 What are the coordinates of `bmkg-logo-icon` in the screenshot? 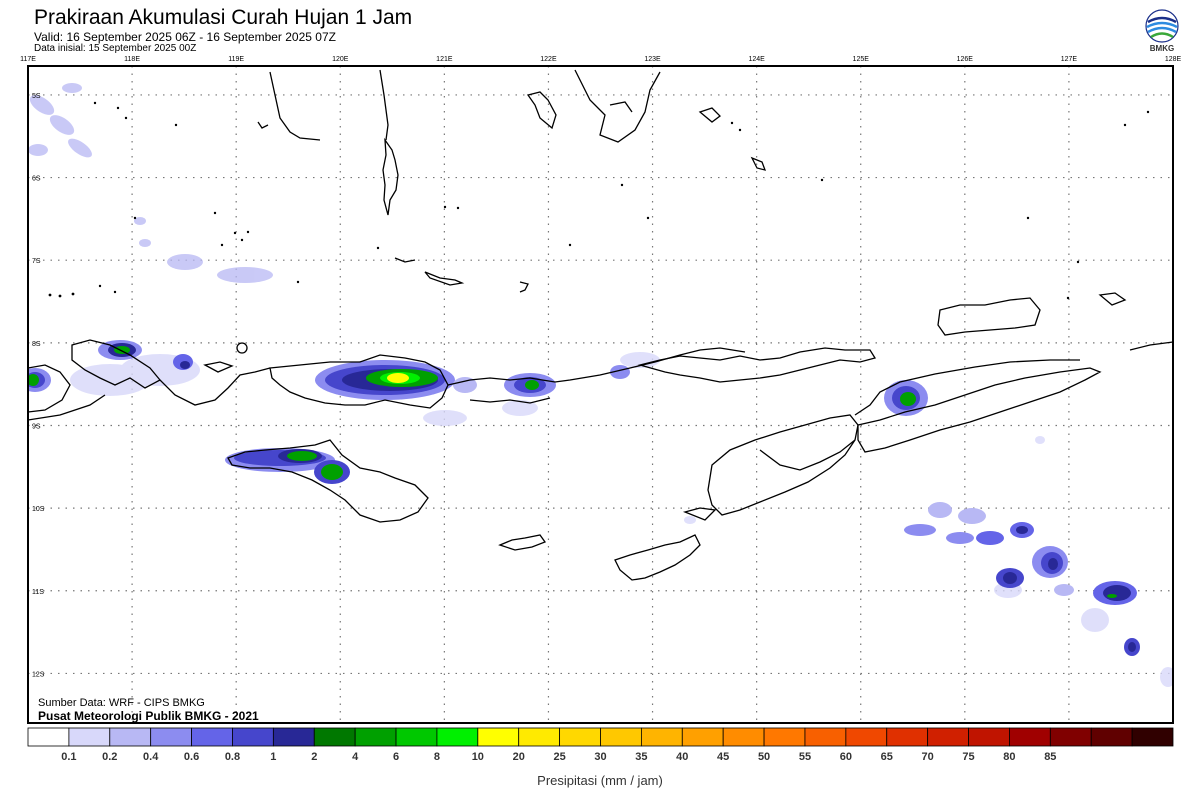 It's located at (1162, 26).